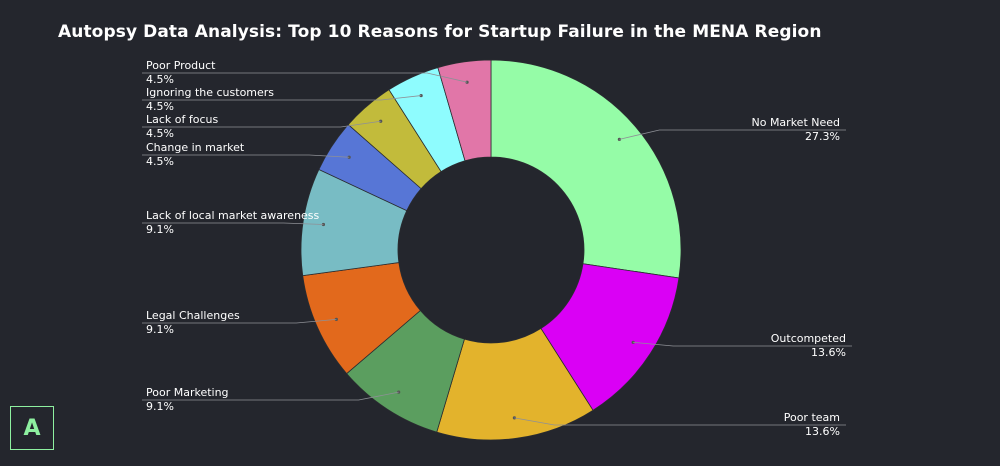 This screenshot has height=466, width=1000. I want to click on slice-label-poor-marketing: Poor Marketing, so click(187, 392).